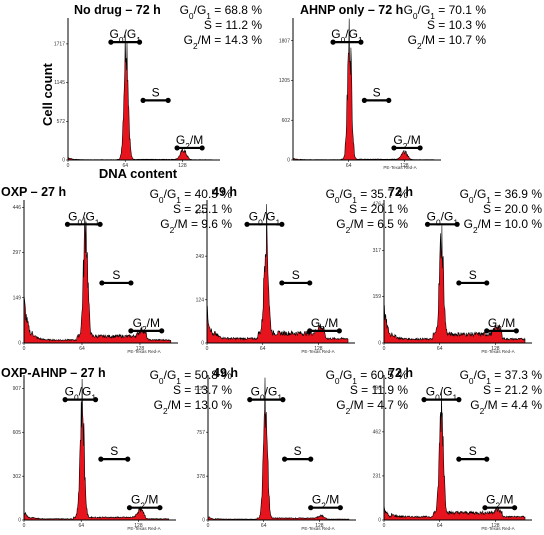 Image resolution: width=544 pixels, height=535 pixels. Describe the element at coordinates (17, 298) in the screenshot. I see `y-tick-label: 149` at that location.